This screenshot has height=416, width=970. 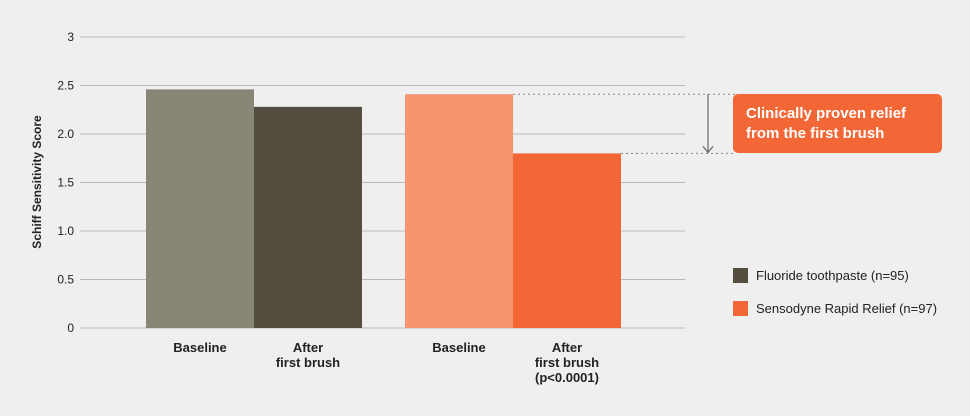 What do you see at coordinates (567, 377) in the screenshot?
I see `category-label-line: (p<0.0001)` at bounding box center [567, 377].